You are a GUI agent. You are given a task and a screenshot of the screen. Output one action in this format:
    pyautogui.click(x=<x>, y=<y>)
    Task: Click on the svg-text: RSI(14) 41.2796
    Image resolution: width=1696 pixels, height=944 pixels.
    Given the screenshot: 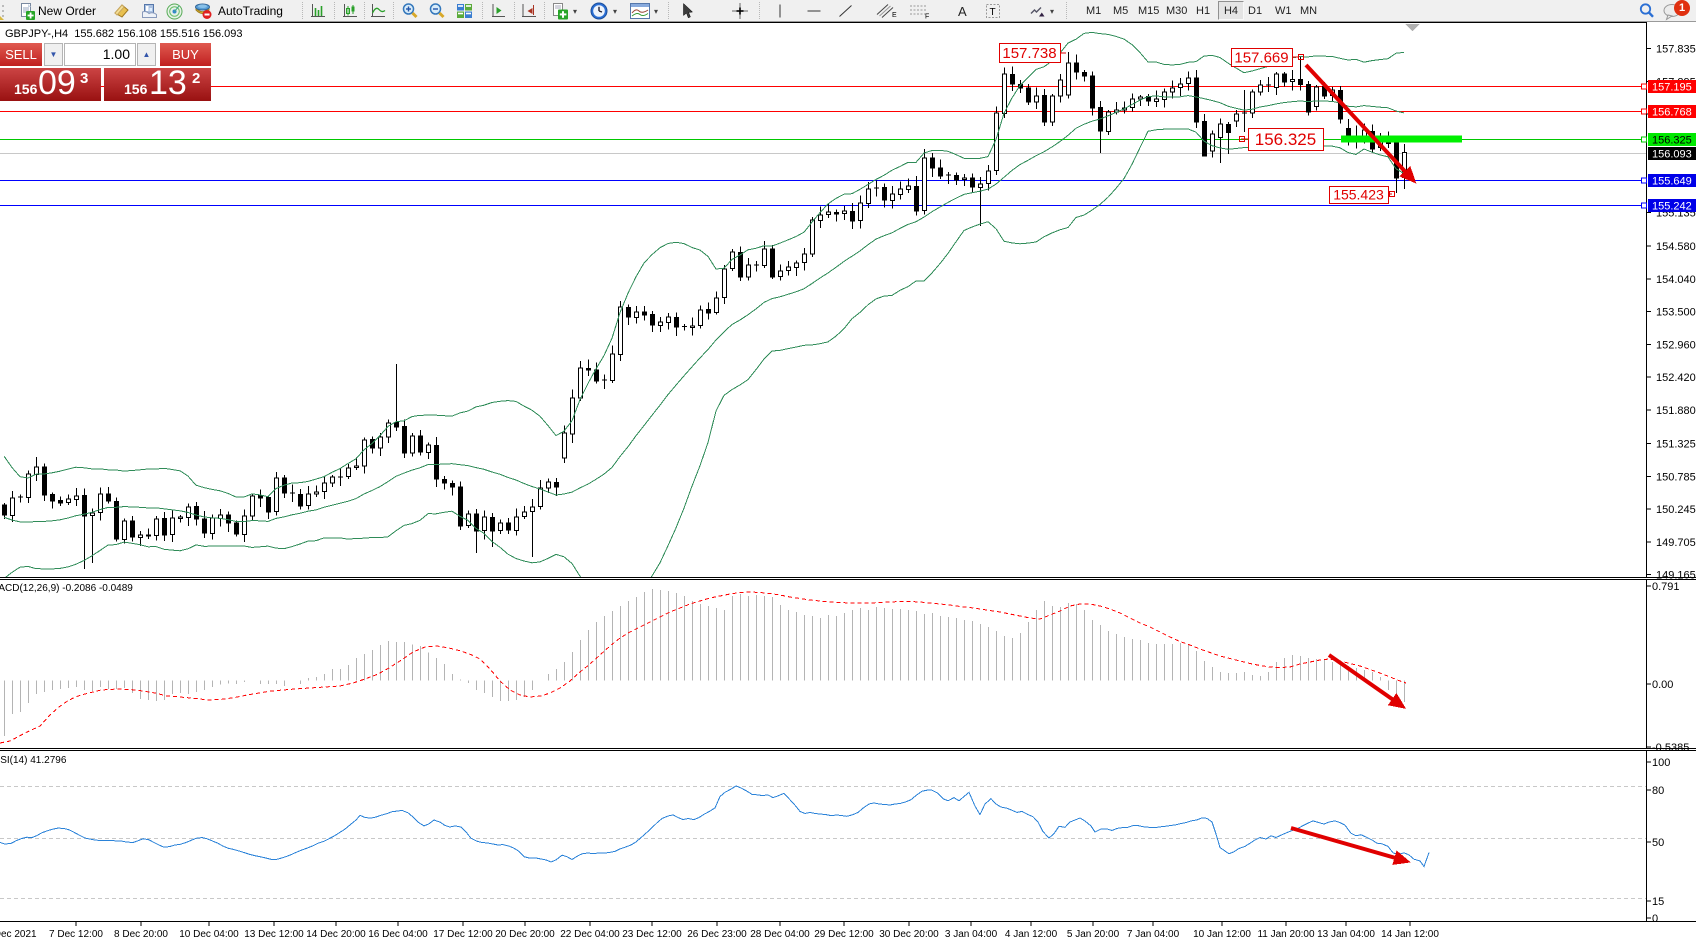 What is the action you would take?
    pyautogui.click(x=33, y=760)
    